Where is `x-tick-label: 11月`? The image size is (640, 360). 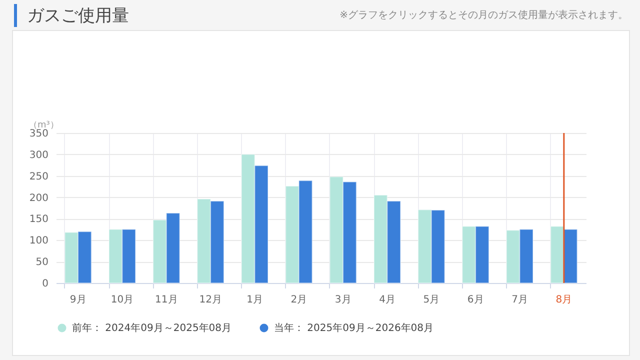 x-tick-label: 11月 is located at coordinates (166, 300).